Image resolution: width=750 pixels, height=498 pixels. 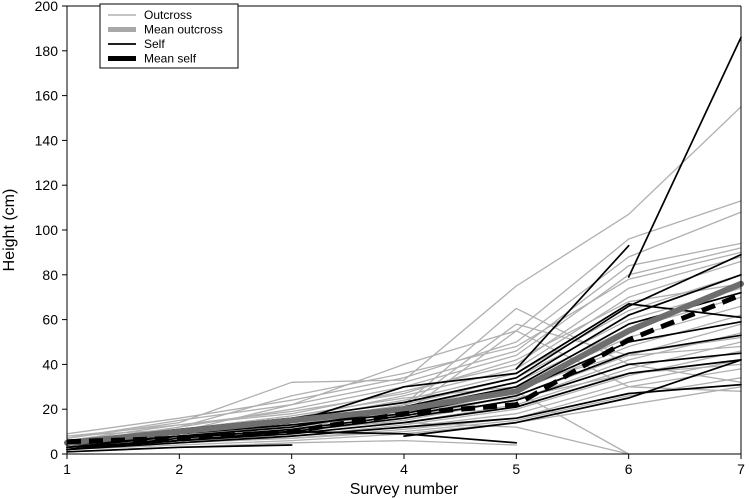 I want to click on y-axis-title: Height (cm), so click(x=9, y=230).